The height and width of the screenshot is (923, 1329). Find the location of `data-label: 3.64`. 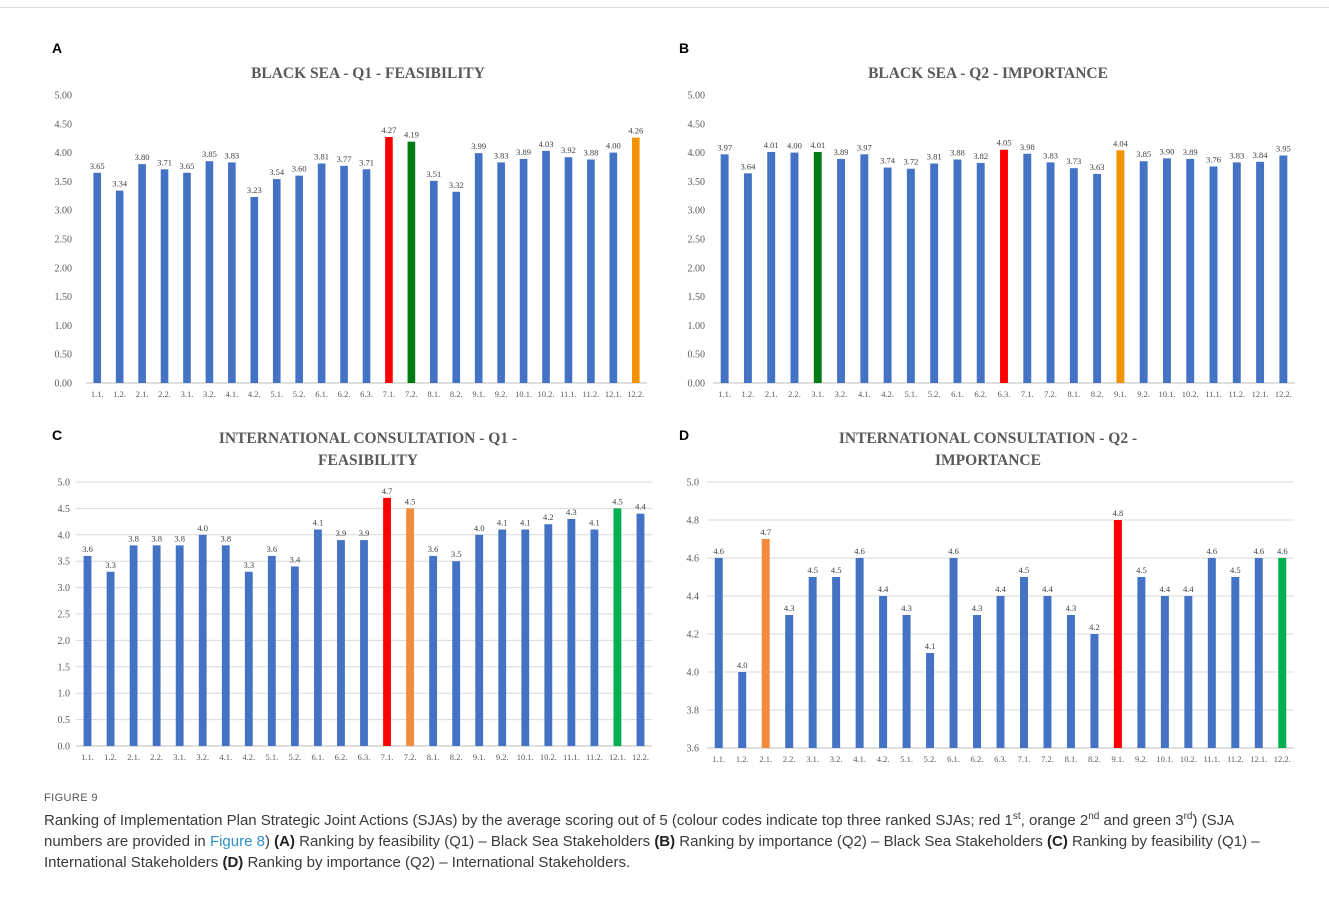

data-label: 3.64 is located at coordinates (748, 166).